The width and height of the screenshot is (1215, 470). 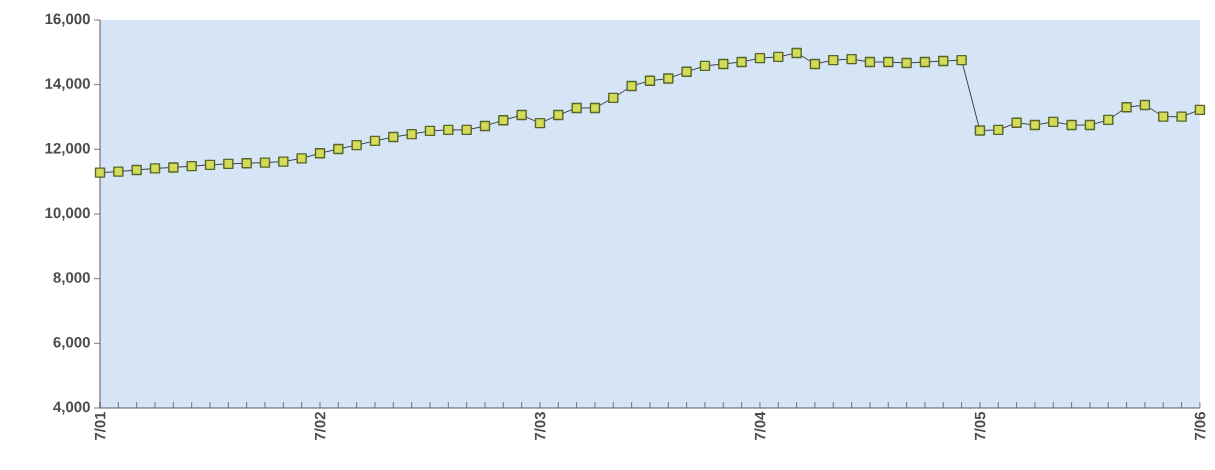 I want to click on y-tick-label: 14,000, so click(x=67, y=85).